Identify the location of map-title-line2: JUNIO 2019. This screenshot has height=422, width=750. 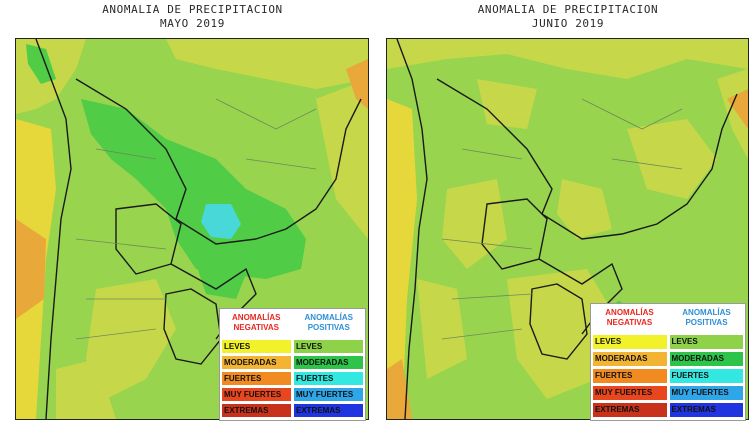
(568, 23).